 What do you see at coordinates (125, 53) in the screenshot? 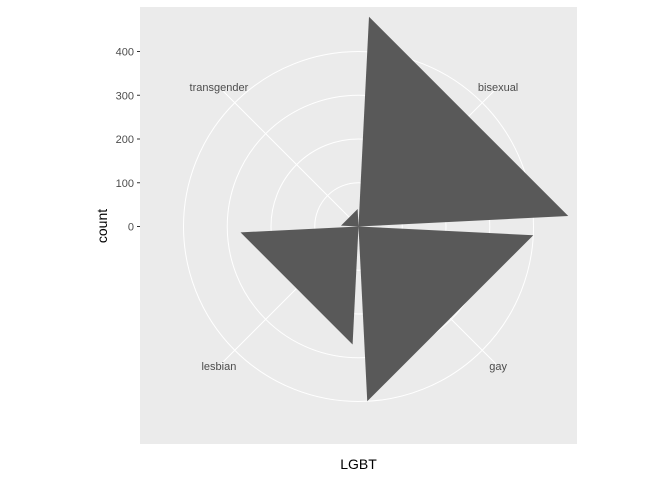
I see `y-tick-label-400: 400` at bounding box center [125, 53].